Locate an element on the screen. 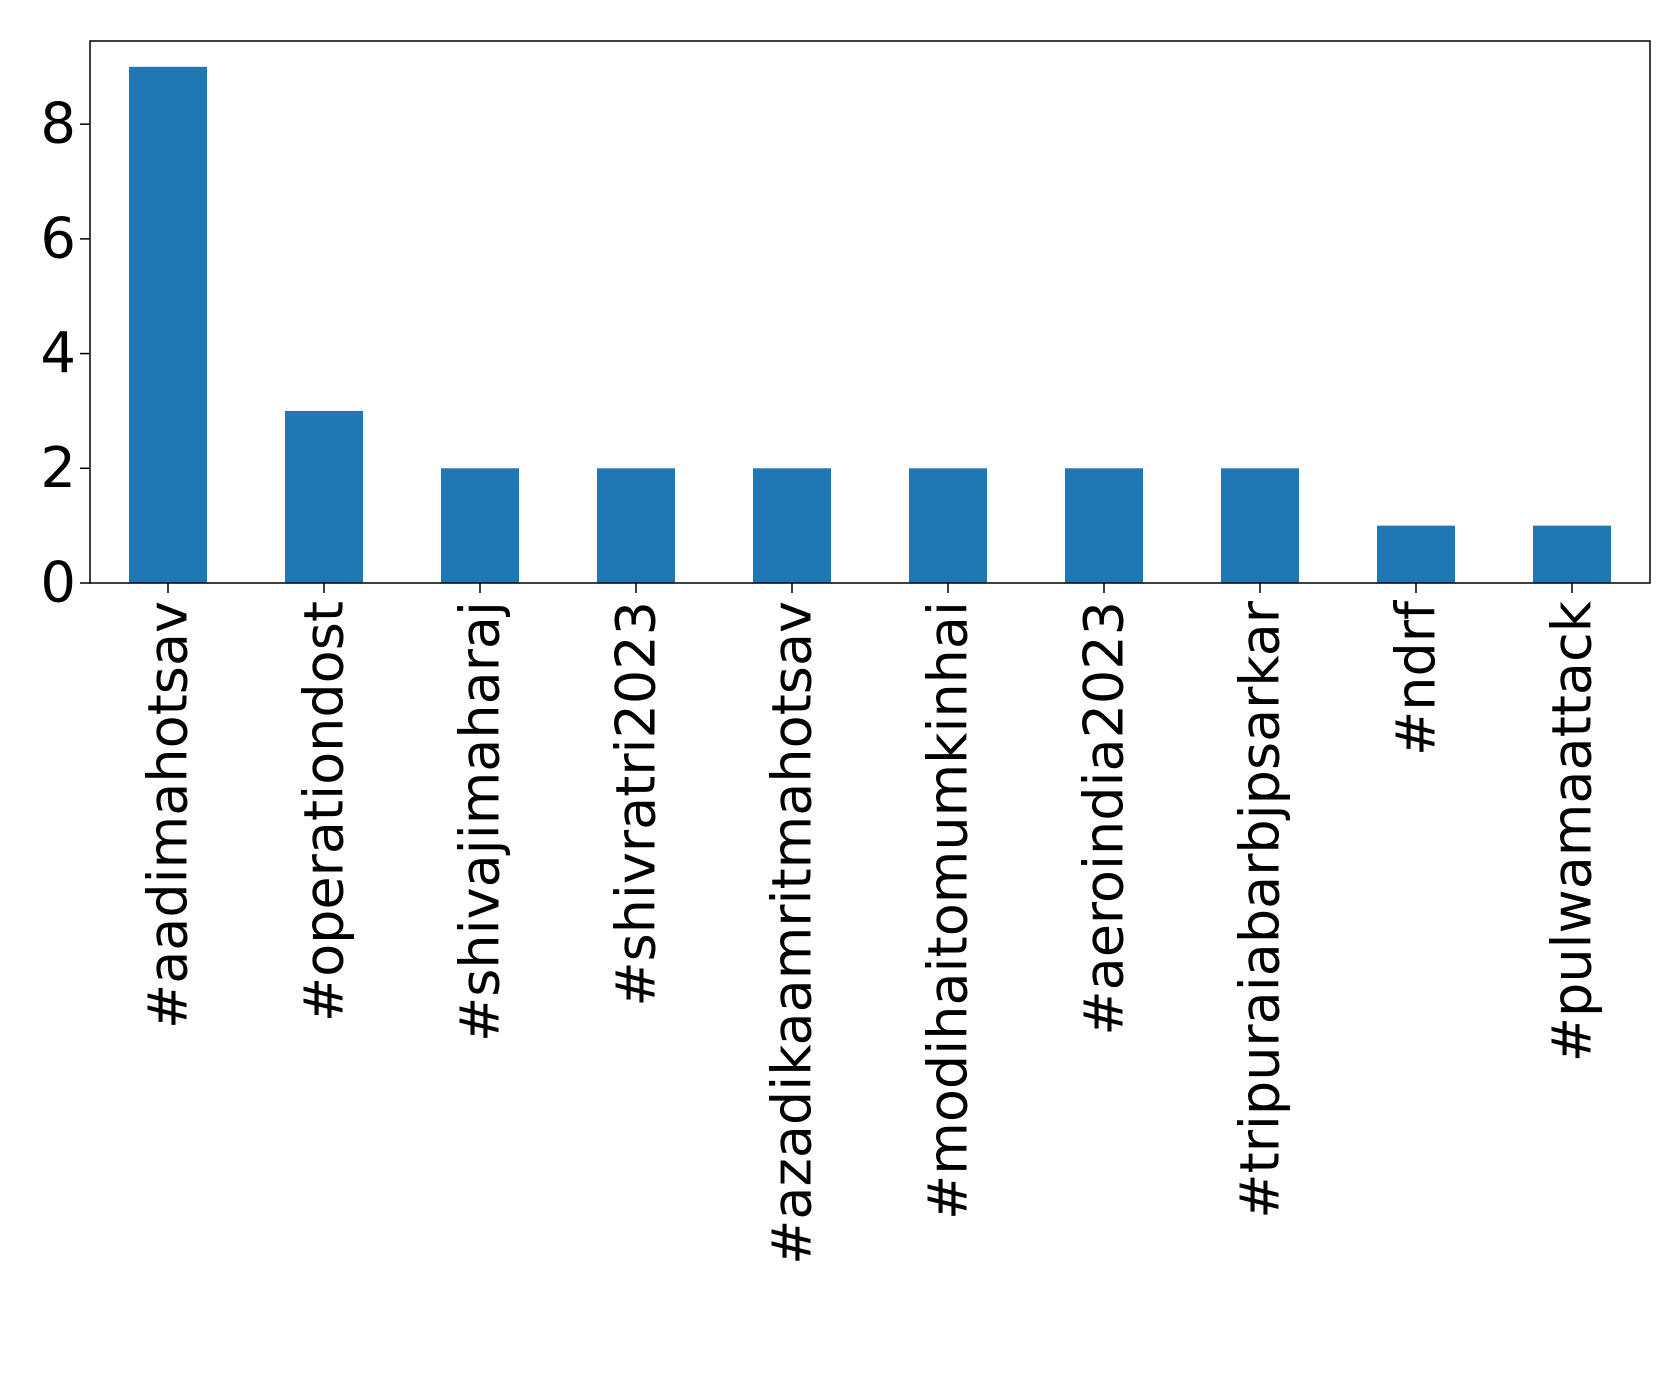 This screenshot has width=1679, height=1396. bar-shivratri2023 is located at coordinates (636, 525).